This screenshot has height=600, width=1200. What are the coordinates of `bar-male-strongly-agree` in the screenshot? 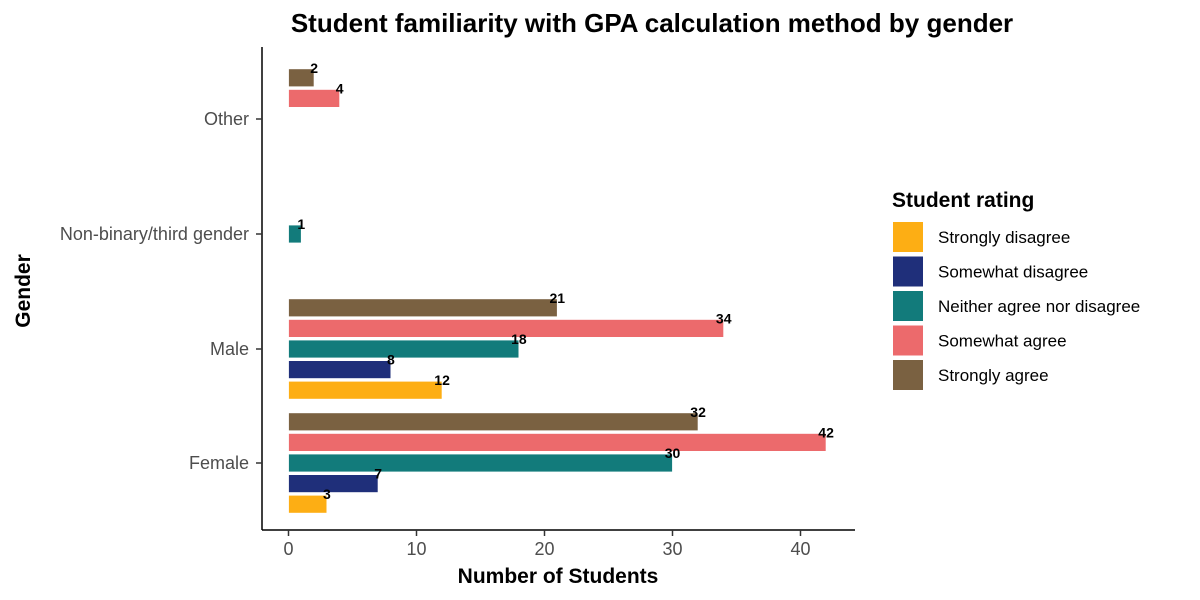 It's located at (423, 308).